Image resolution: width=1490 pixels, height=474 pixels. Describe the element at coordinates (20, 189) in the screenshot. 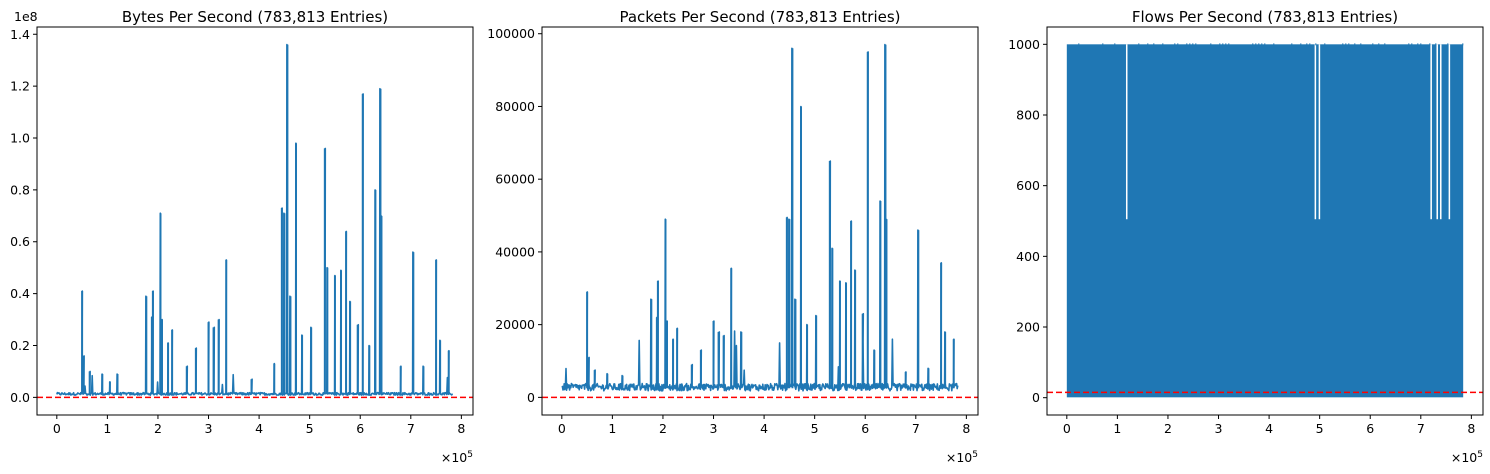

I see `y-tick-label: 0.8` at that location.